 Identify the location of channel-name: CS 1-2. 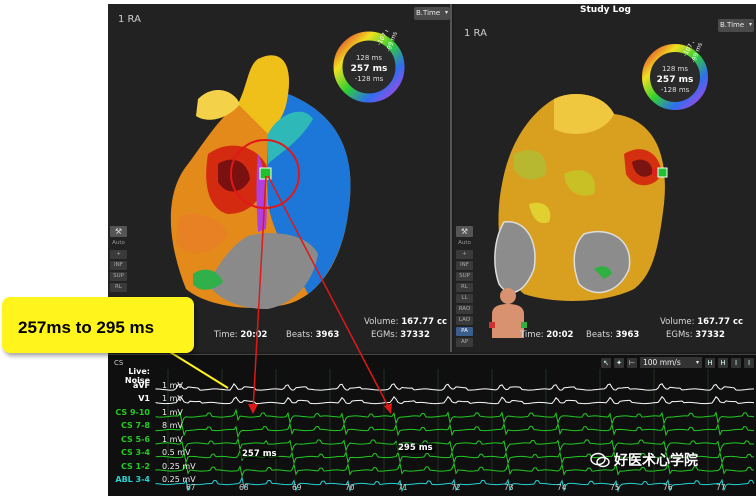
(135, 466).